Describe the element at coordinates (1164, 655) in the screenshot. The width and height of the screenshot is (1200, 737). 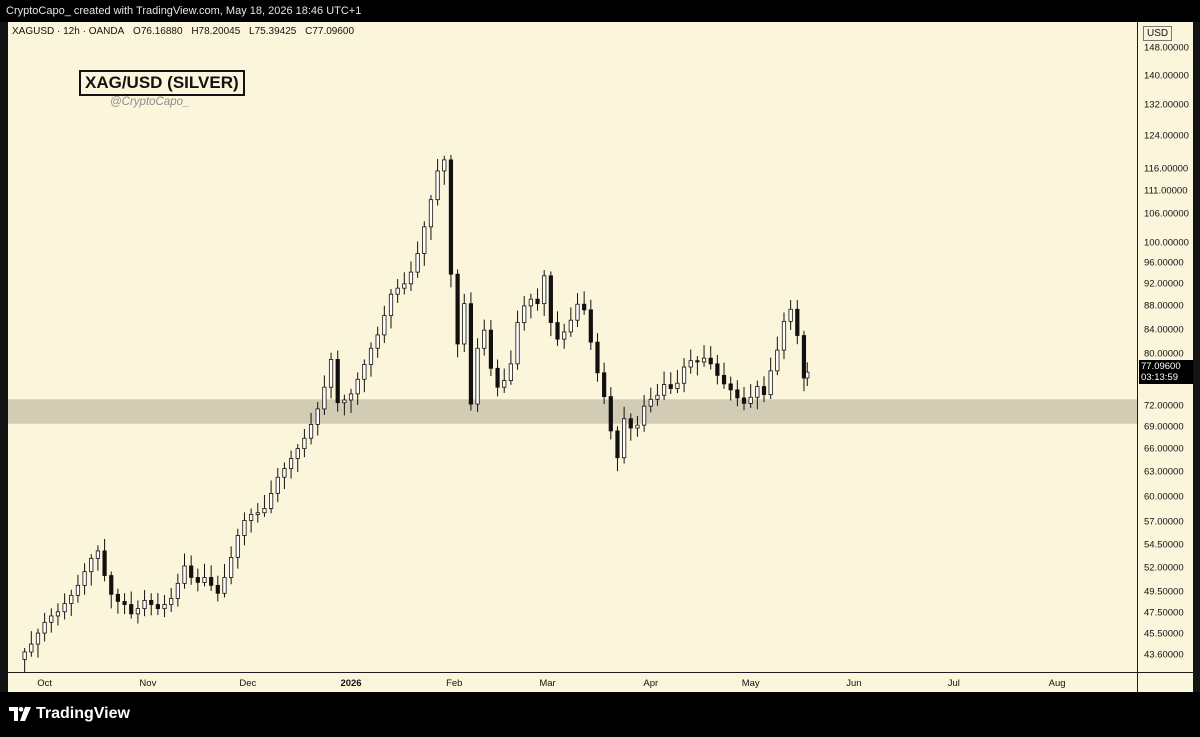
I see `price-tick: 43.60000` at that location.